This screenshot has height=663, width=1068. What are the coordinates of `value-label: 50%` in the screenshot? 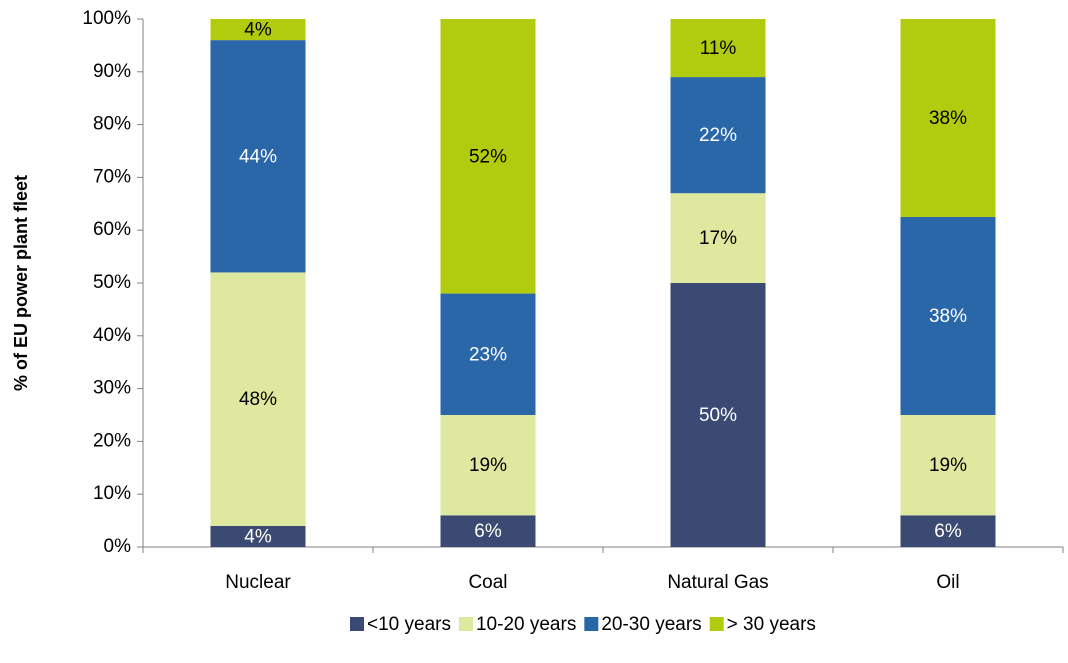 It's located at (718, 415).